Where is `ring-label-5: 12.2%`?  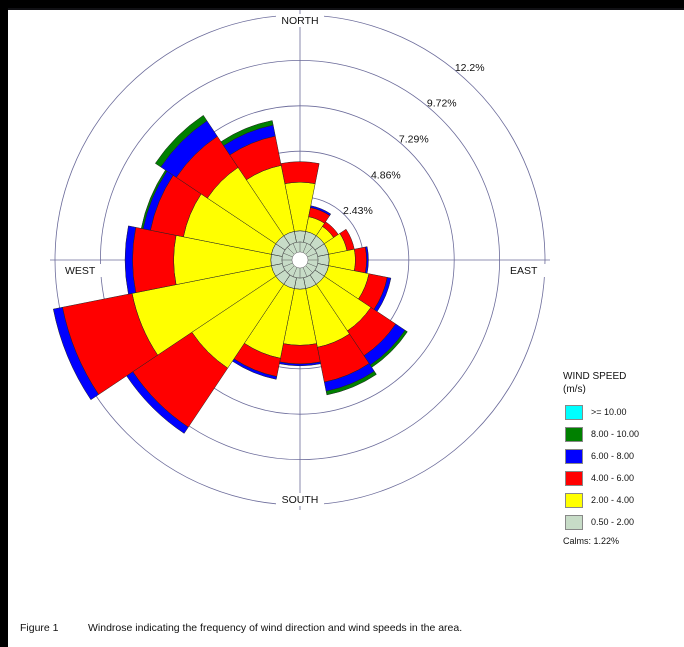 ring-label-5: 12.2% is located at coordinates (470, 68).